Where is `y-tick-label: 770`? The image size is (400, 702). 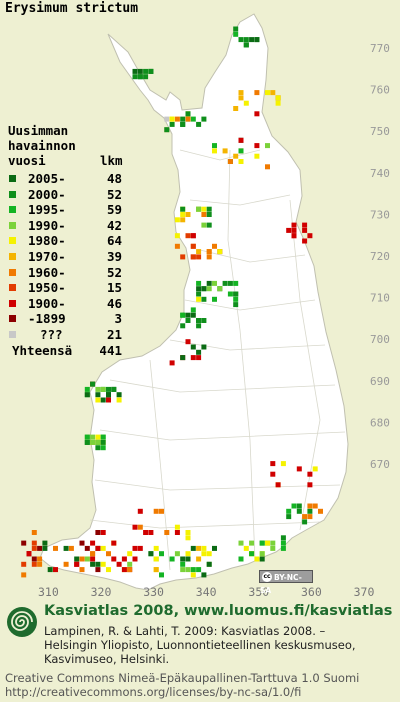
y-tick-label: 770 is located at coordinates (380, 48).